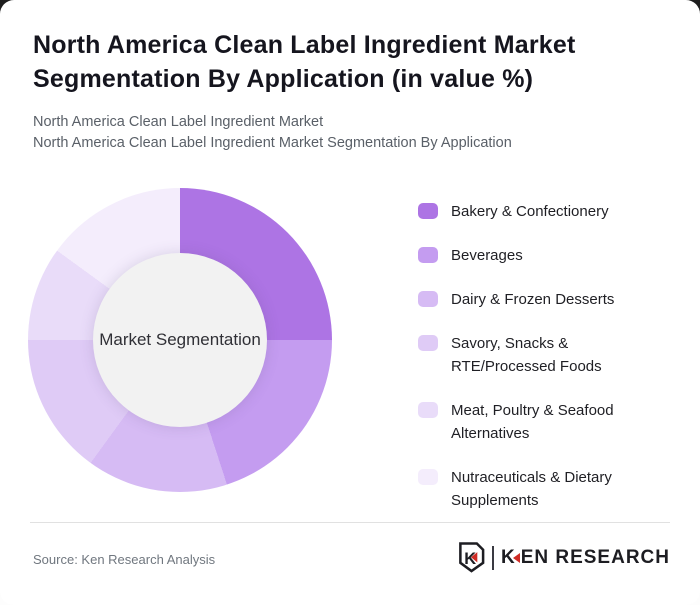 The width and height of the screenshot is (700, 605). I want to click on legend-label: Nutraceuticals & Dietary Supplements, so click(531, 489).